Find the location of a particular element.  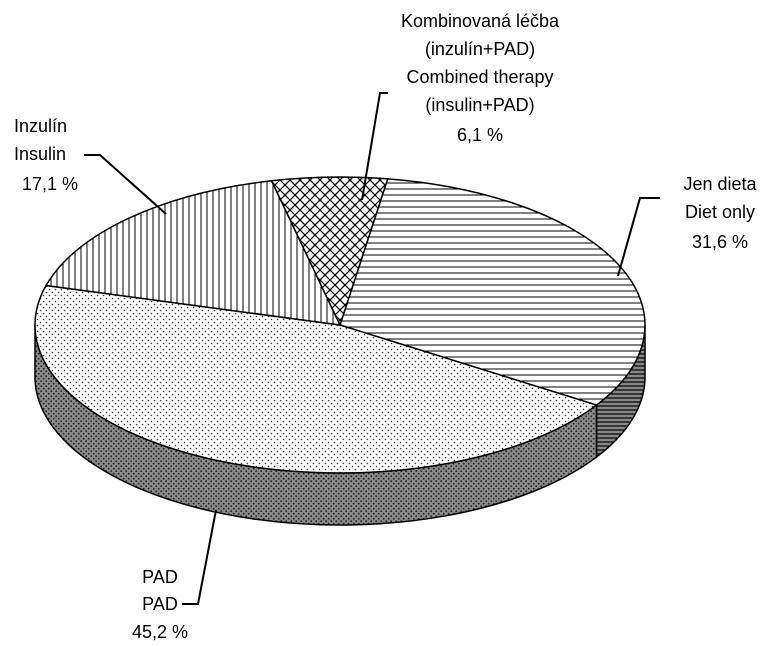

value-label: 6,1 % is located at coordinates (480, 135).